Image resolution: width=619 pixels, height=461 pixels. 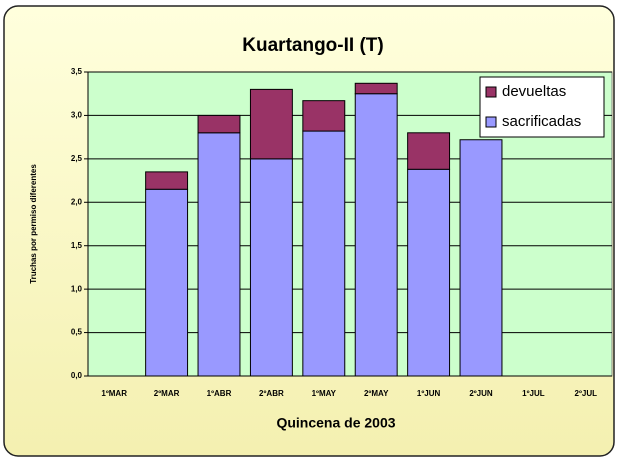 I want to click on x-tick-label: 1ºMAY, so click(x=324, y=393).